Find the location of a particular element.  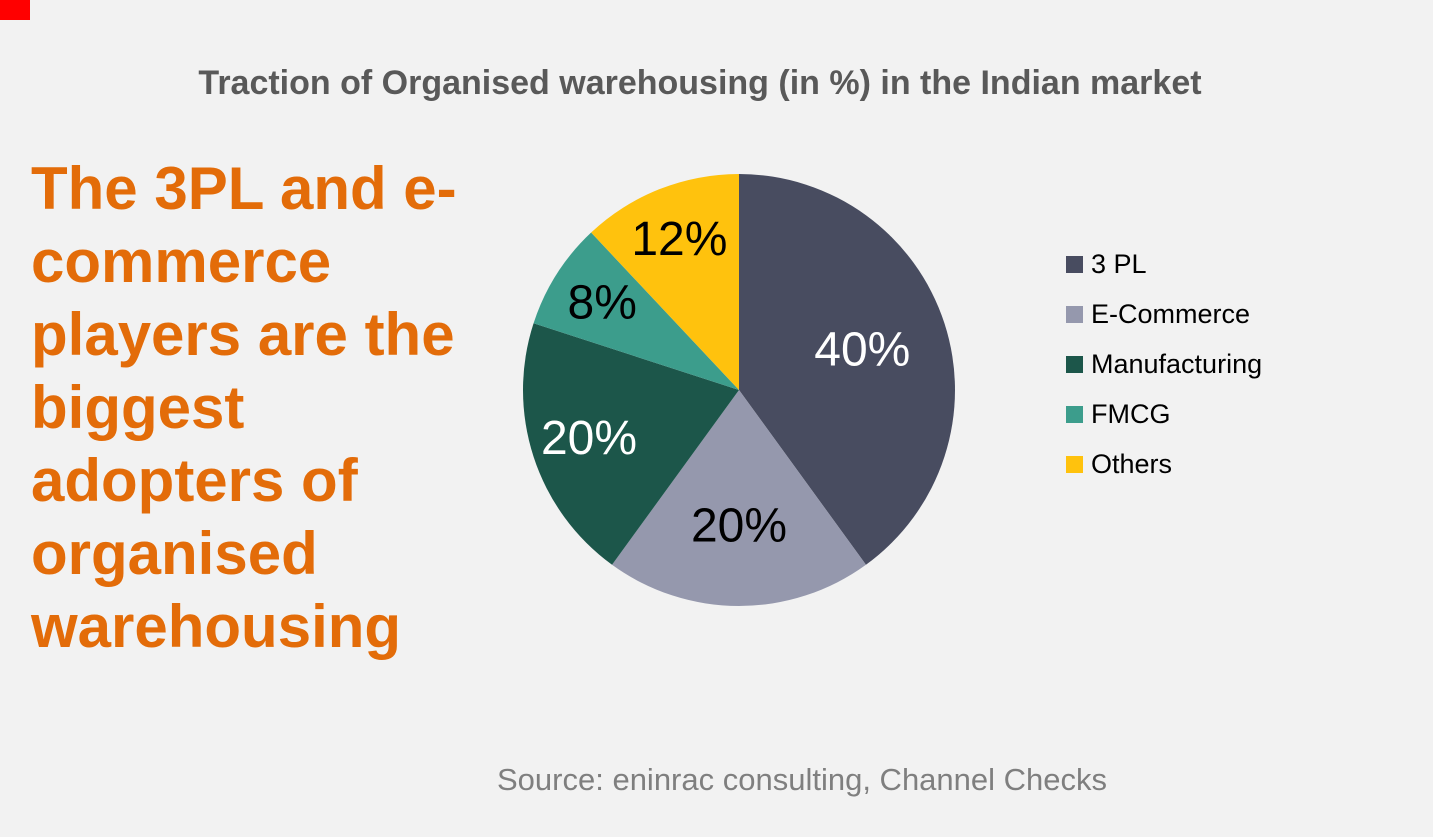

legend-item-manufacturing: Manufacturing is located at coordinates (1164, 364).